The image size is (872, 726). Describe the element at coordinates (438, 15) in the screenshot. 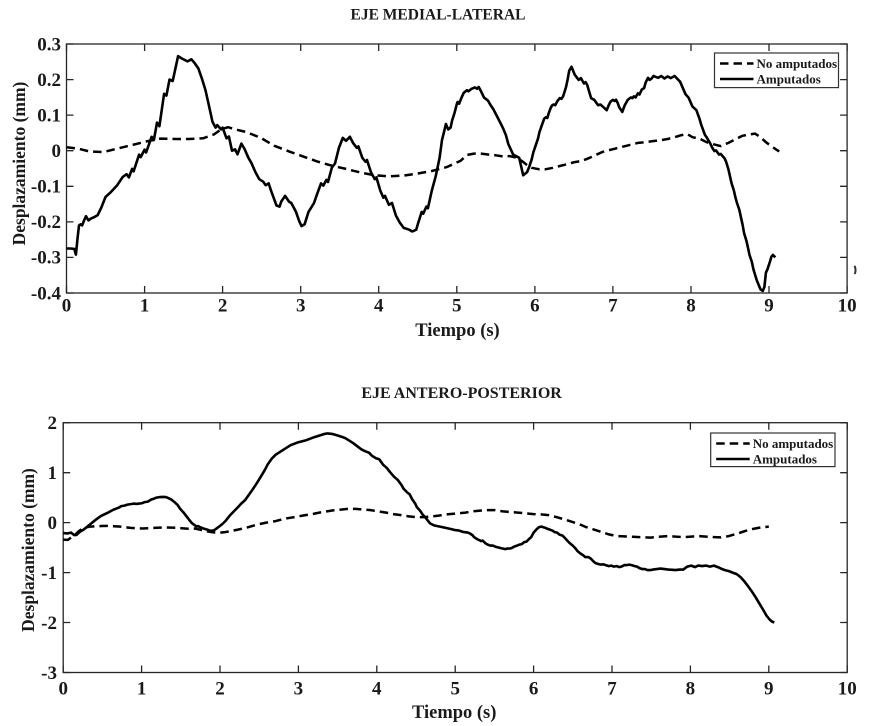

I see `svg-text: EJE MEDIAL-LATERAL` at that location.